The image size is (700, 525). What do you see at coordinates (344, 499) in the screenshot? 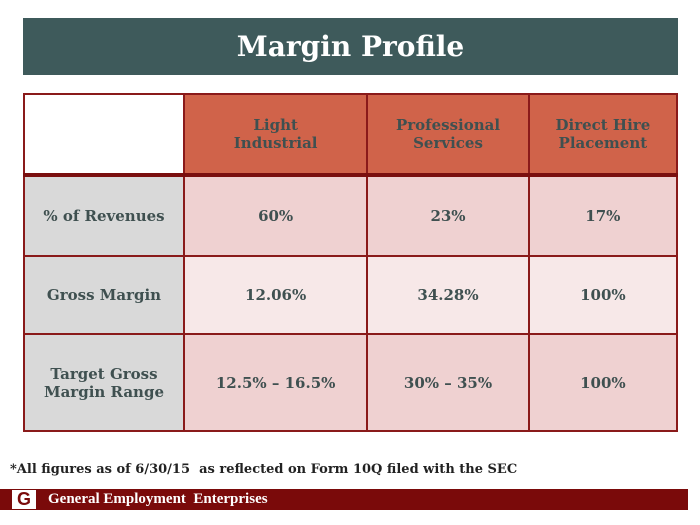
I see `footer-bar` at bounding box center [344, 499].